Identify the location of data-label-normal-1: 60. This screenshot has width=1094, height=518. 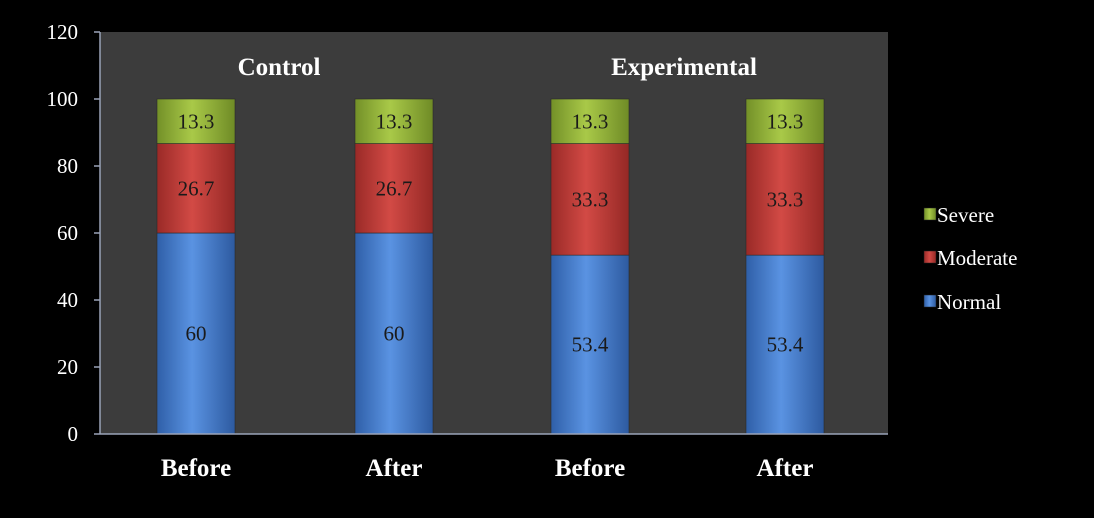
(196, 334).